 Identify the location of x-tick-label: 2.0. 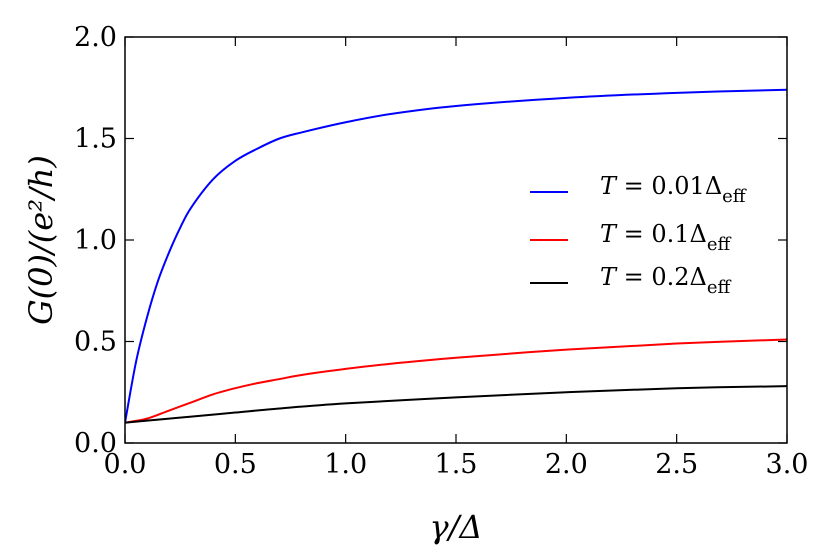
(566, 464).